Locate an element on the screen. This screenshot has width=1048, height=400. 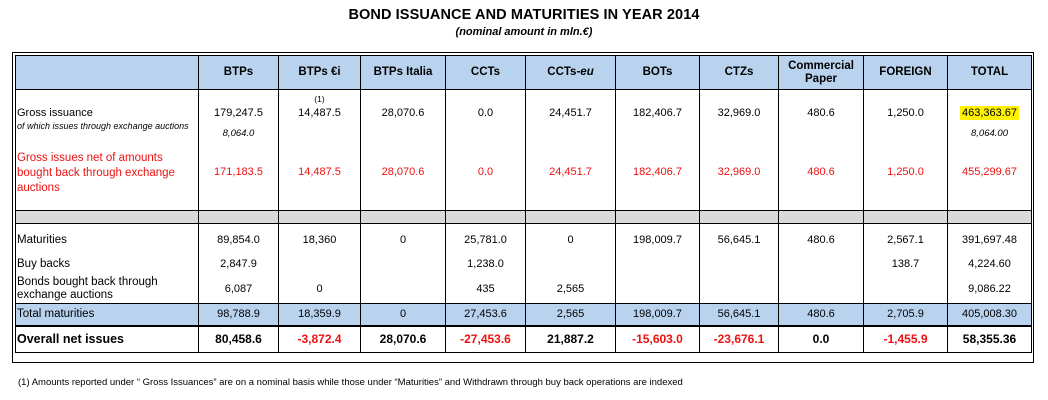
col-header-btps-ei: BTPs €i is located at coordinates (319, 72).